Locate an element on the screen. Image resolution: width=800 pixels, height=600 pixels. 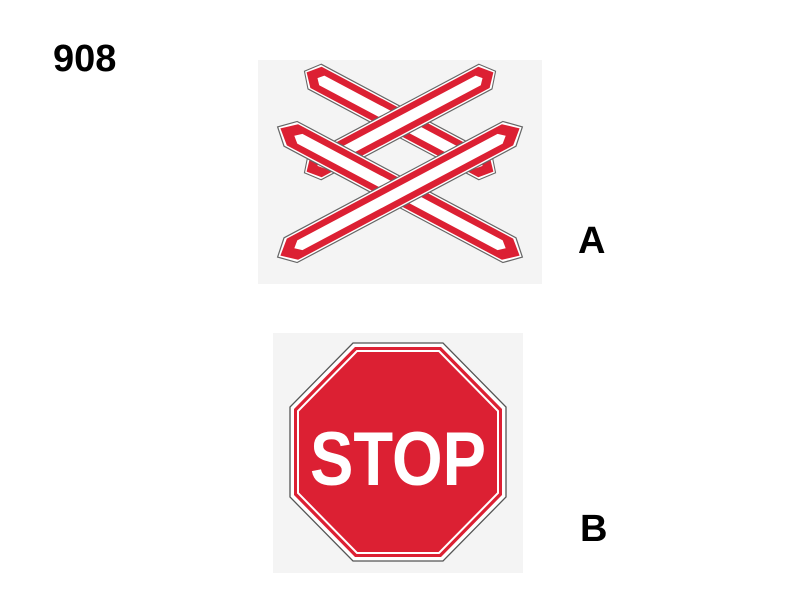
question-number: 908 is located at coordinates (85, 59).